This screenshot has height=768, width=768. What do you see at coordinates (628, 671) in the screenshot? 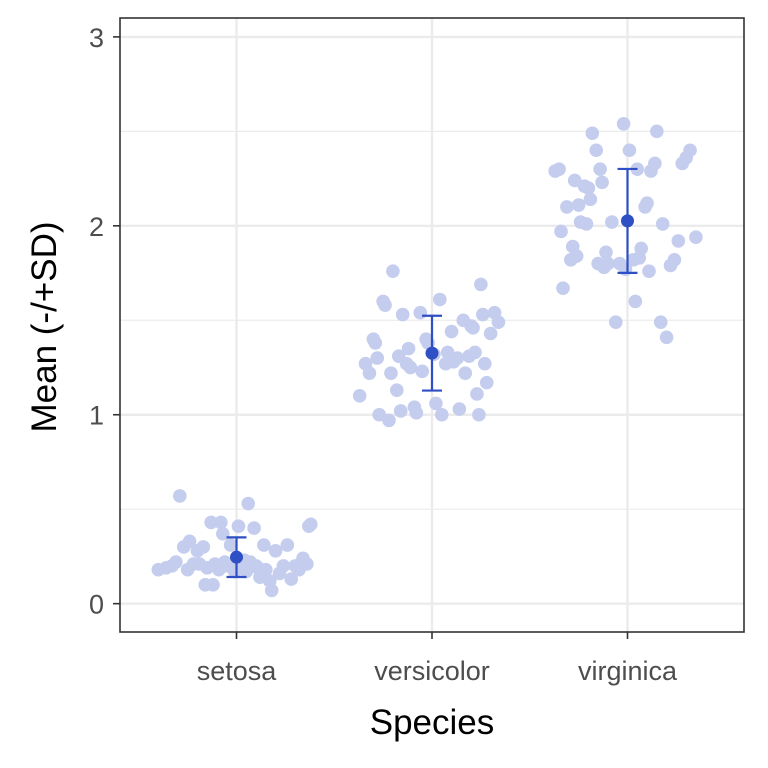
I see `x-tick-label: virginica` at bounding box center [628, 671].